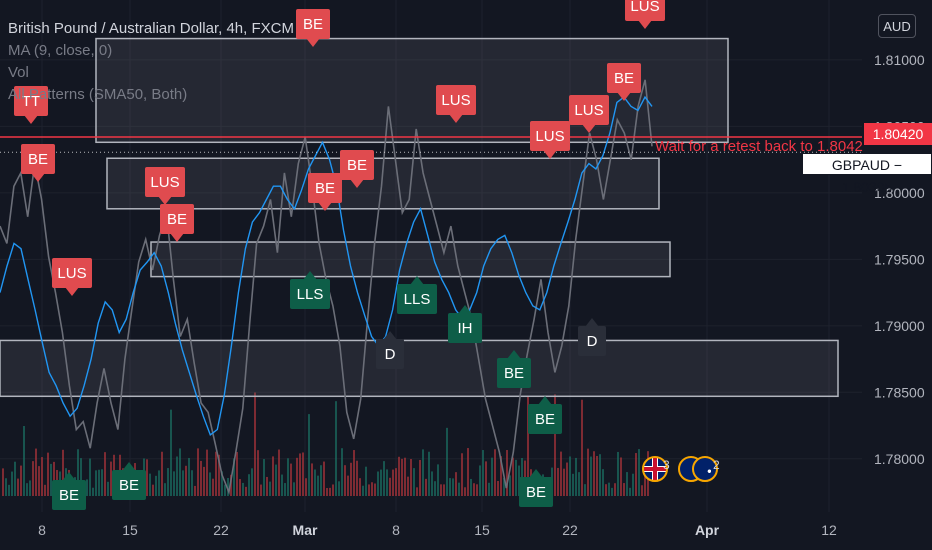 Image resolution: width=932 pixels, height=550 pixels. I want to click on uk-flag-icon, so click(655, 469).